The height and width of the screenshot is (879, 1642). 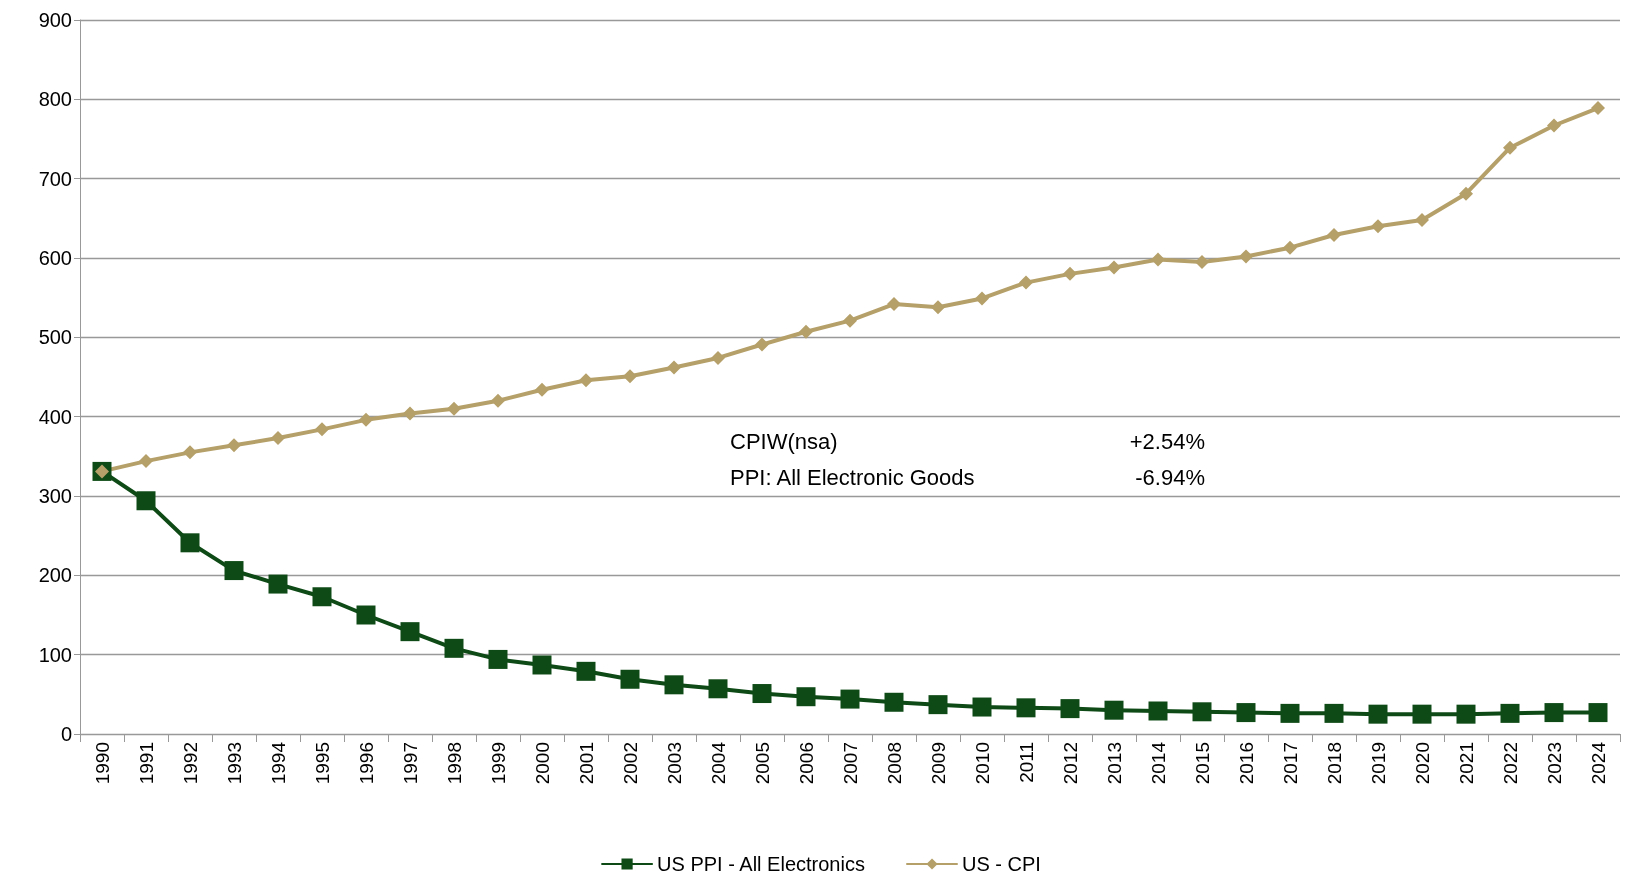 What do you see at coordinates (190, 763) in the screenshot?
I see `x-tick-label: 1992` at bounding box center [190, 763].